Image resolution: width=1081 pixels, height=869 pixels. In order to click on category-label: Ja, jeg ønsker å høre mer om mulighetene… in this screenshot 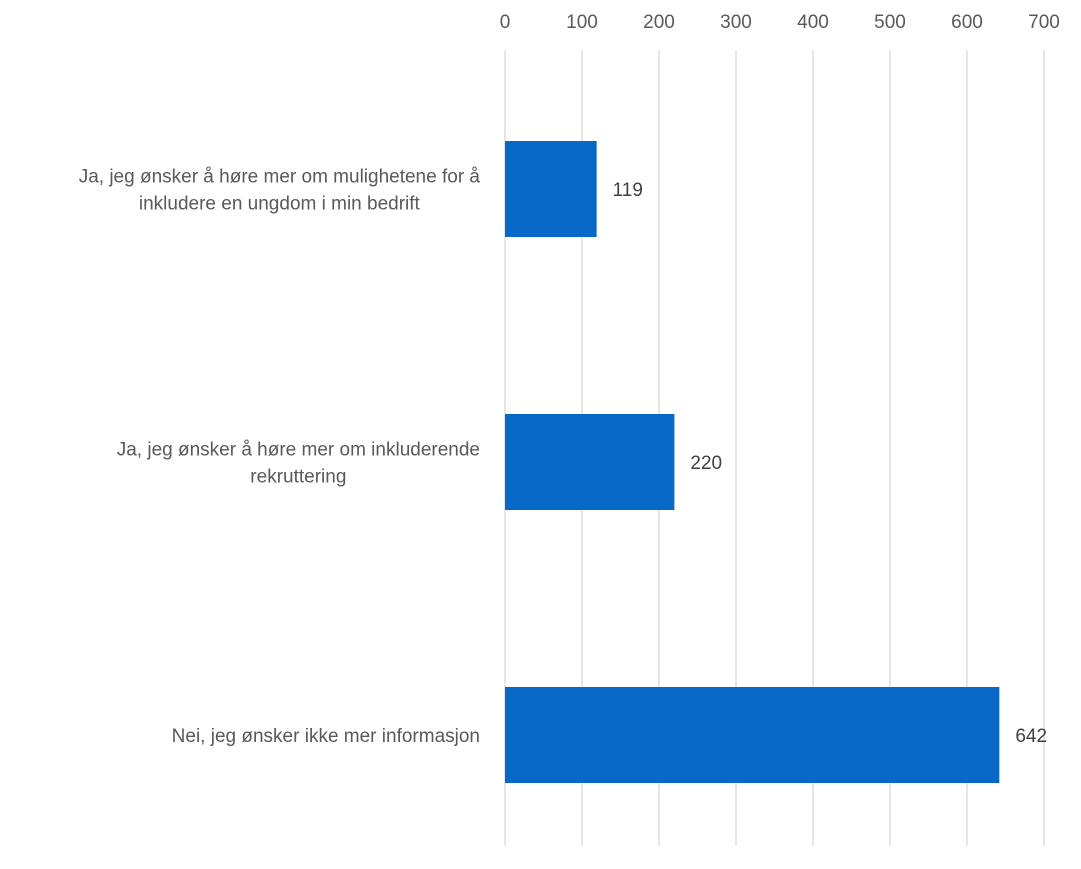, I will do `click(280, 177)`.